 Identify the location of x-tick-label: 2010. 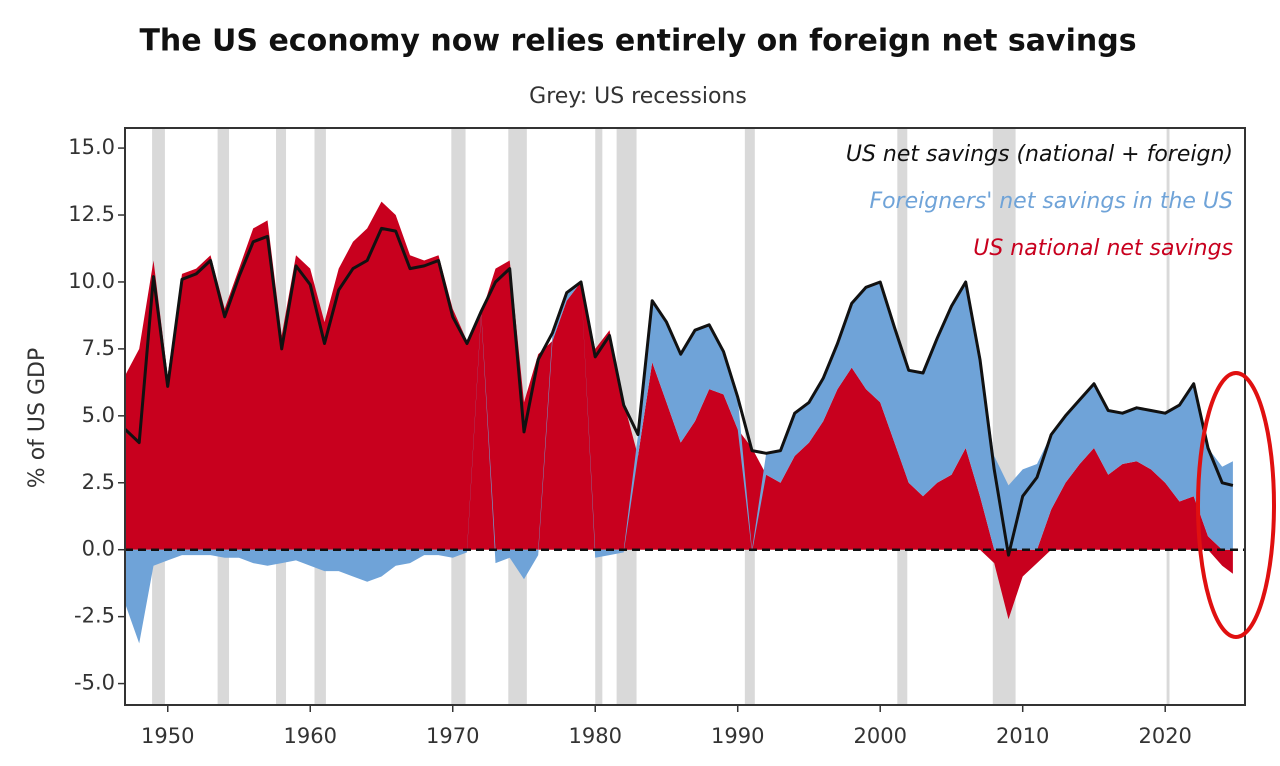
(1022, 736).